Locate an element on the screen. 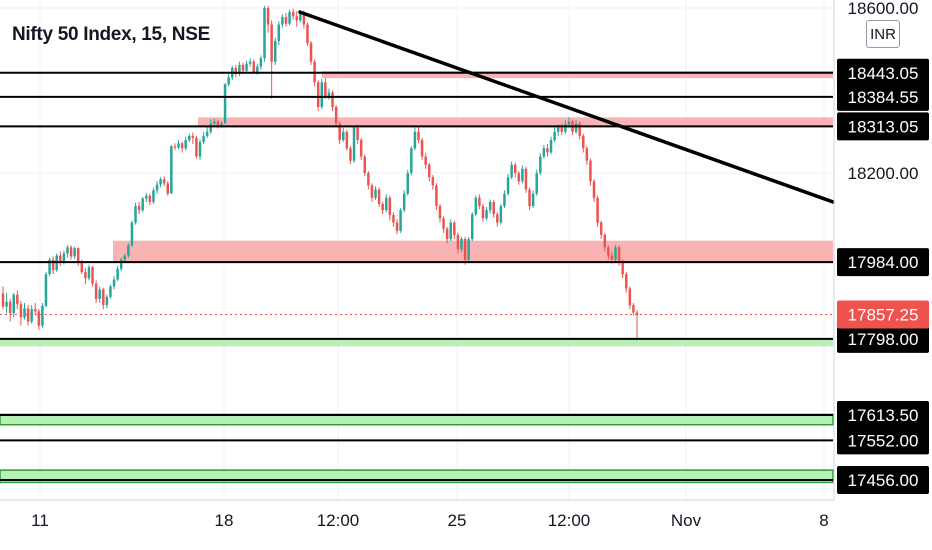 The image size is (932, 550). x-tick-label: 18 is located at coordinates (224, 520).